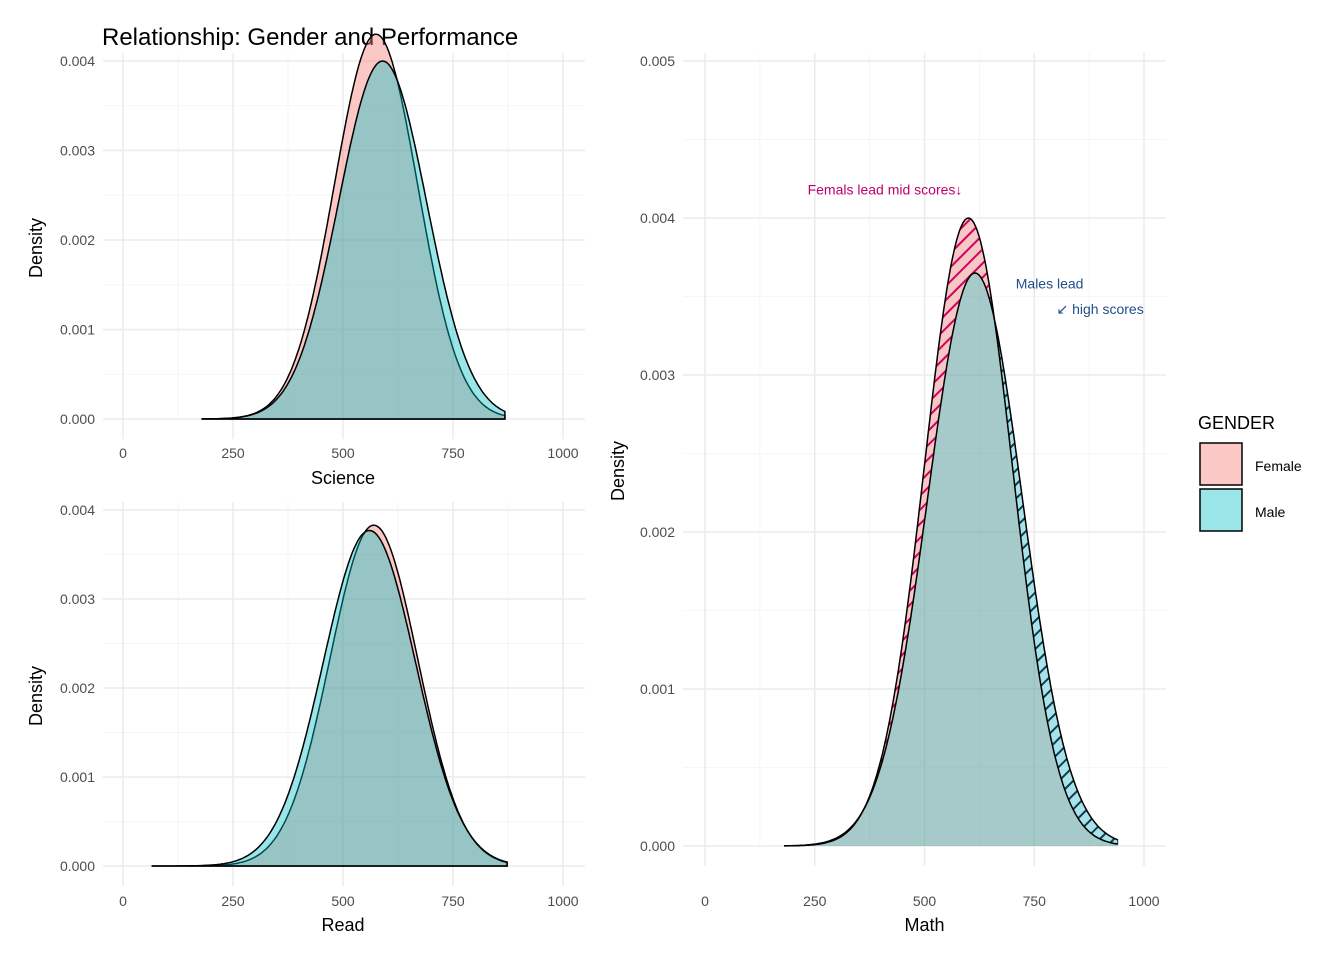 Image resolution: width=1344 pixels, height=960 pixels. What do you see at coordinates (343, 478) in the screenshot?
I see `x-axis-title: Science` at bounding box center [343, 478].